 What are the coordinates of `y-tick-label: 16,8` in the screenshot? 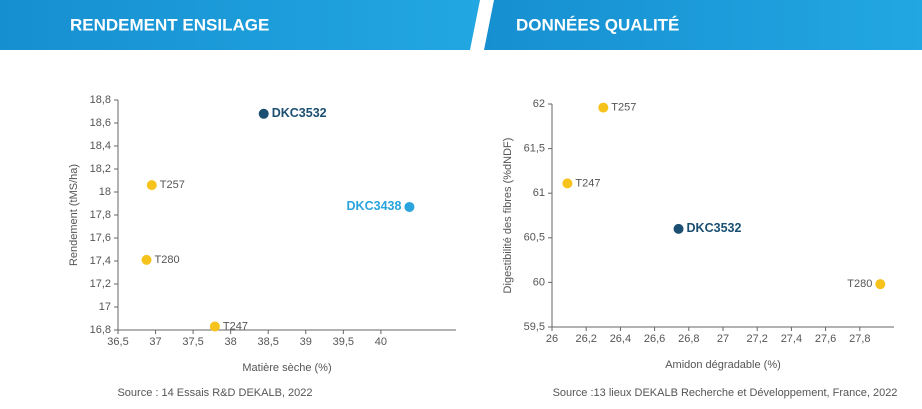 It's located at (100, 330).